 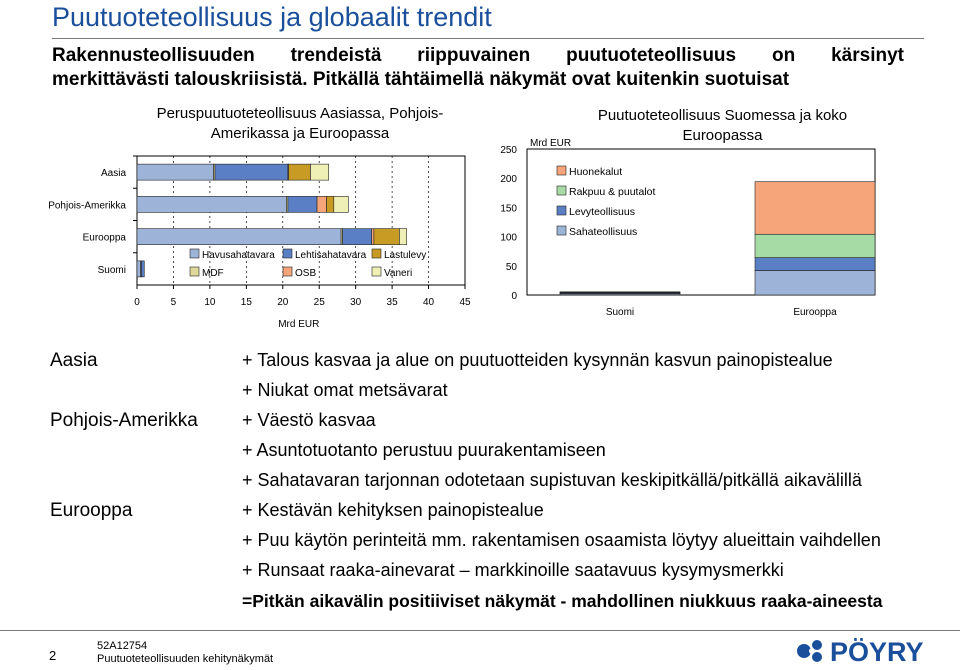 What do you see at coordinates (356, 302) in the screenshot?
I see `chart1-x-tick-label: 30` at bounding box center [356, 302].